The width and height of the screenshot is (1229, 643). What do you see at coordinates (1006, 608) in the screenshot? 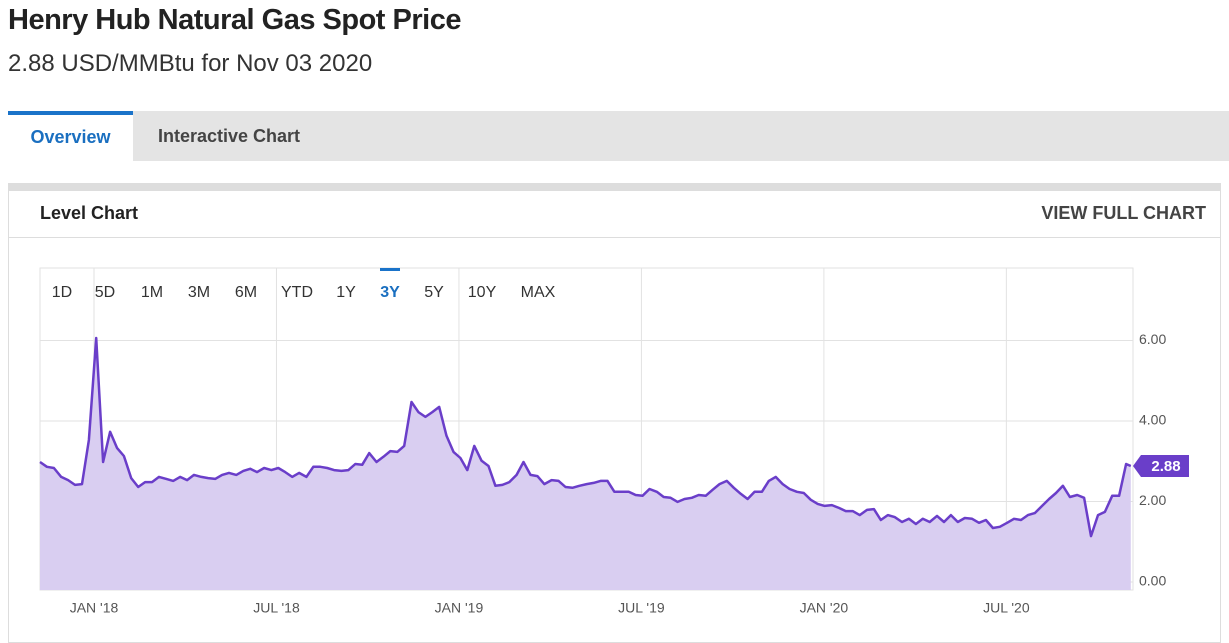
I see `x-tick-label: JUL '20` at bounding box center [1006, 608].